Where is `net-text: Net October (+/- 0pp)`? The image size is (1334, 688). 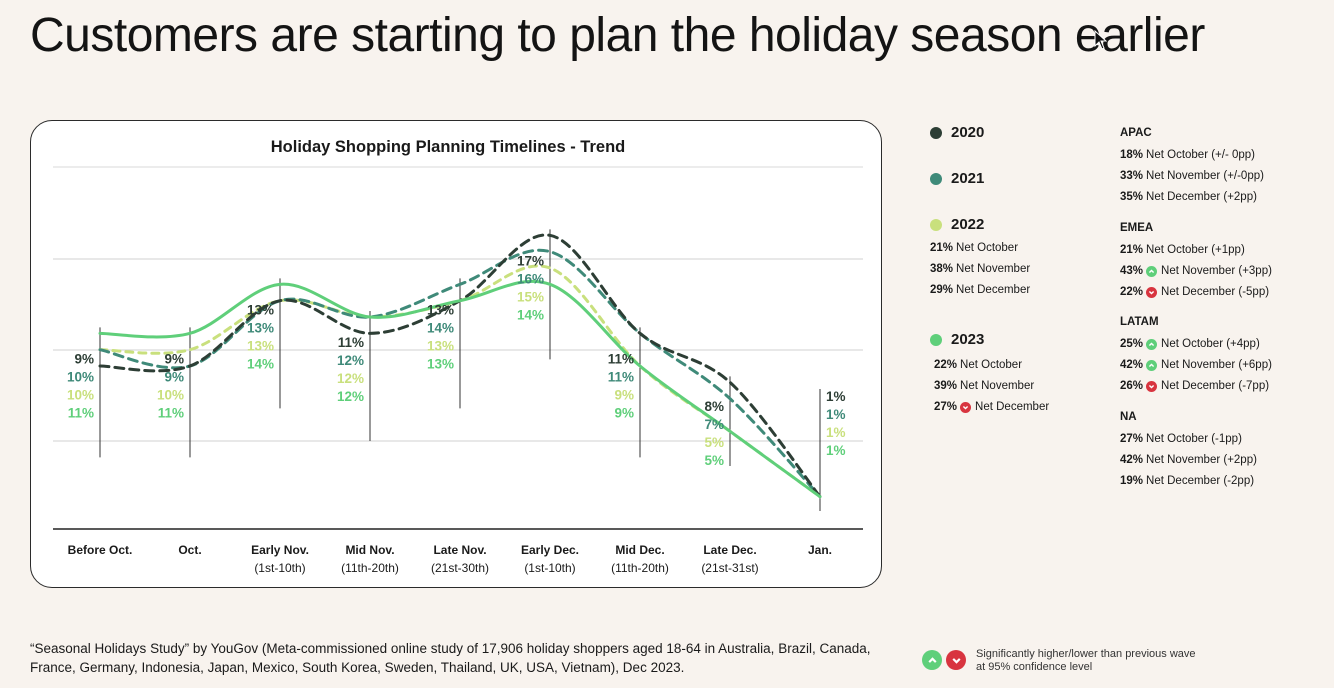 net-text: Net October (+/- 0pp) is located at coordinates (1201, 155).